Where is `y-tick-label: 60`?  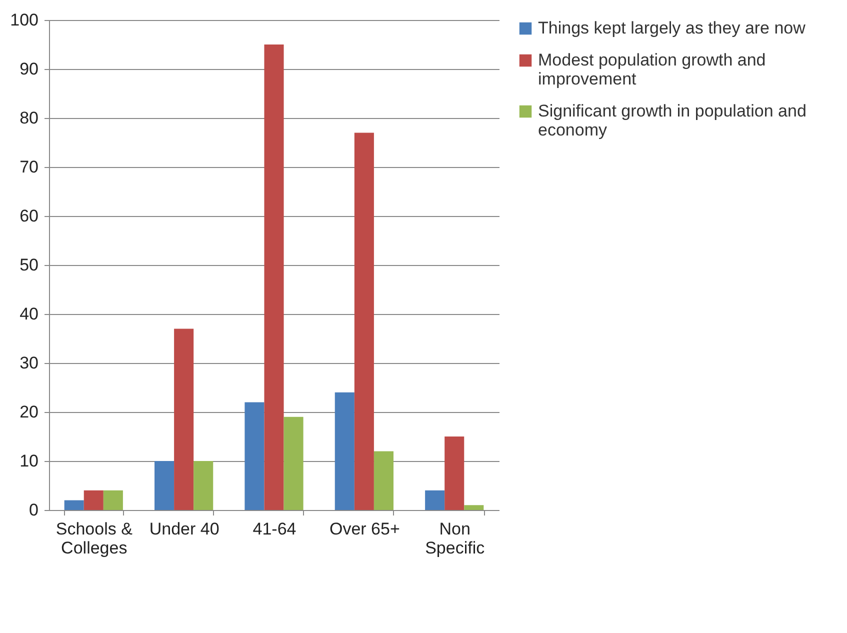
y-tick-label: 60 is located at coordinates (29, 216).